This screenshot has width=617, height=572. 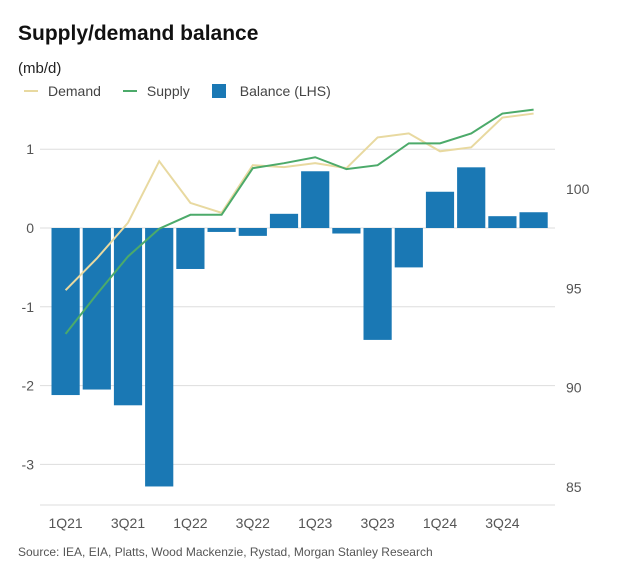 What do you see at coordinates (574, 487) in the screenshot?
I see `right-tick-label: 85` at bounding box center [574, 487].